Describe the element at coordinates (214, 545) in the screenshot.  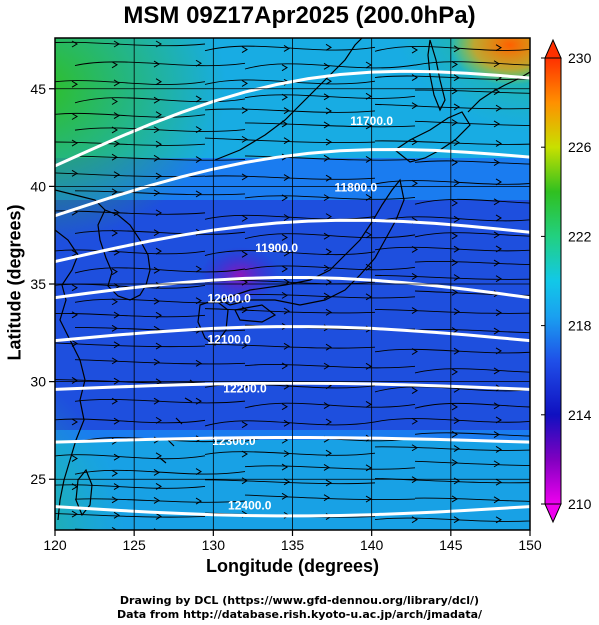
I see `x-tick-label: 130` at that location.